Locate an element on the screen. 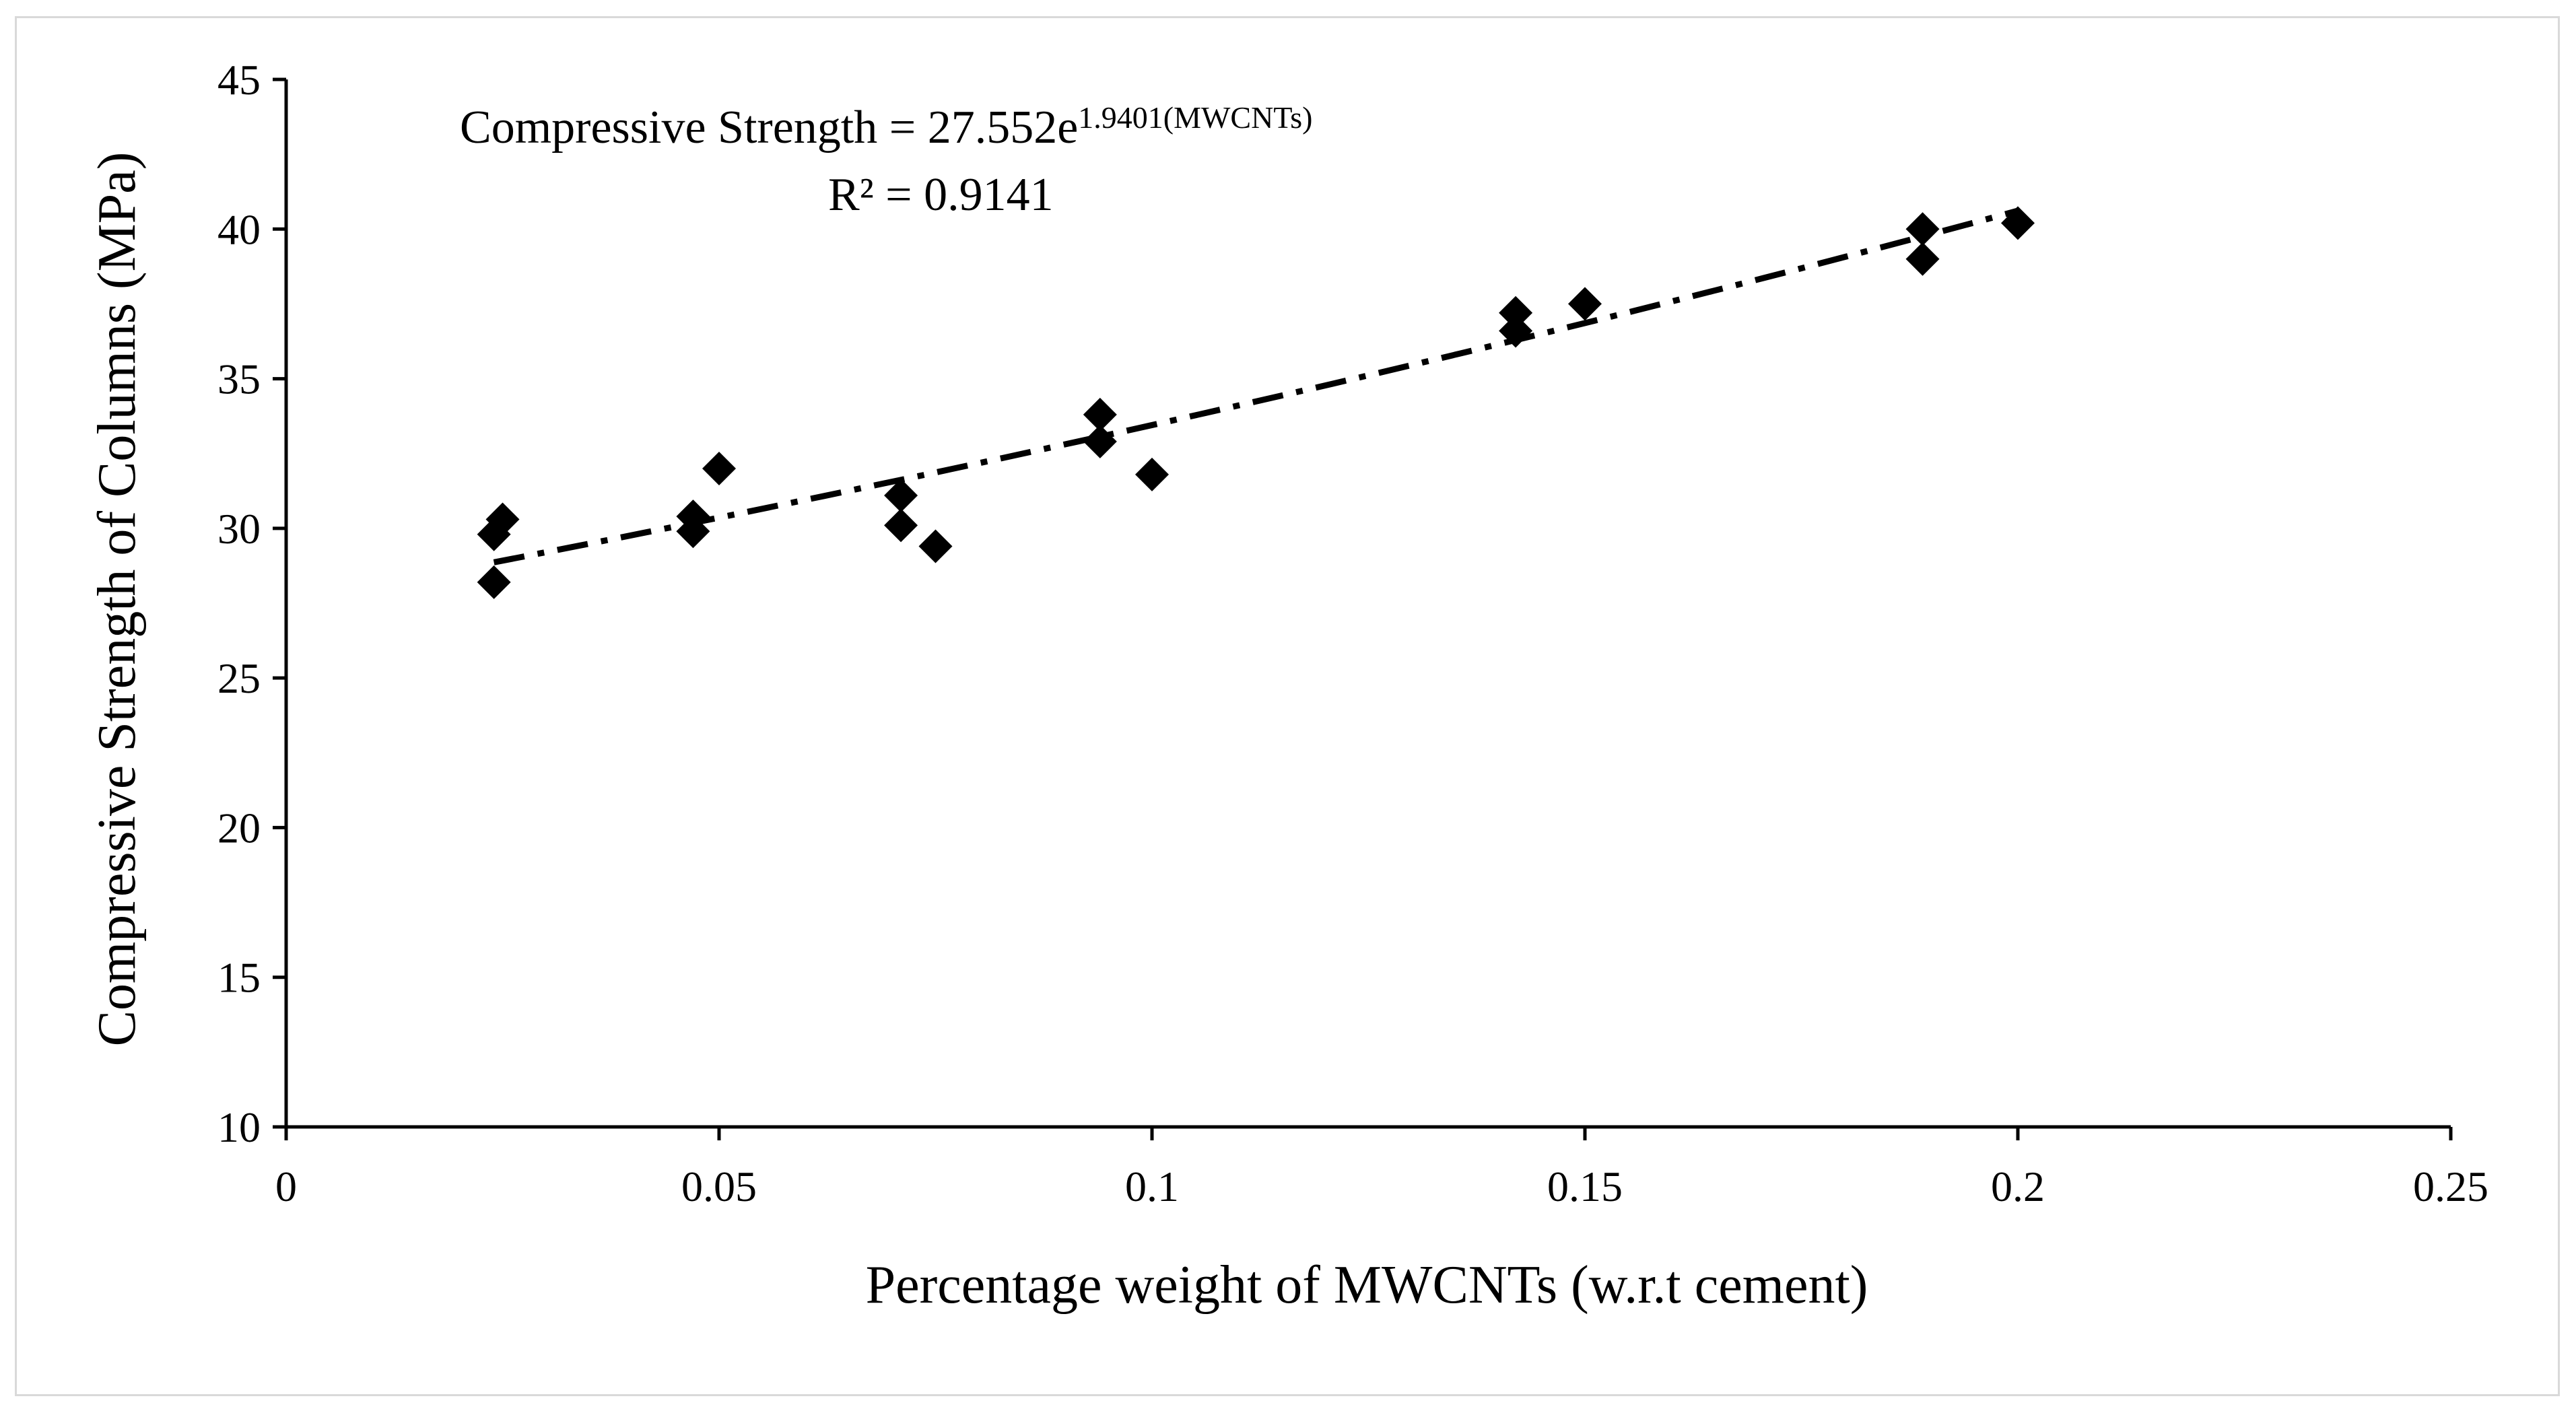 This screenshot has height=1413, width=2576. x-tick-label: 0.05 is located at coordinates (719, 1186).